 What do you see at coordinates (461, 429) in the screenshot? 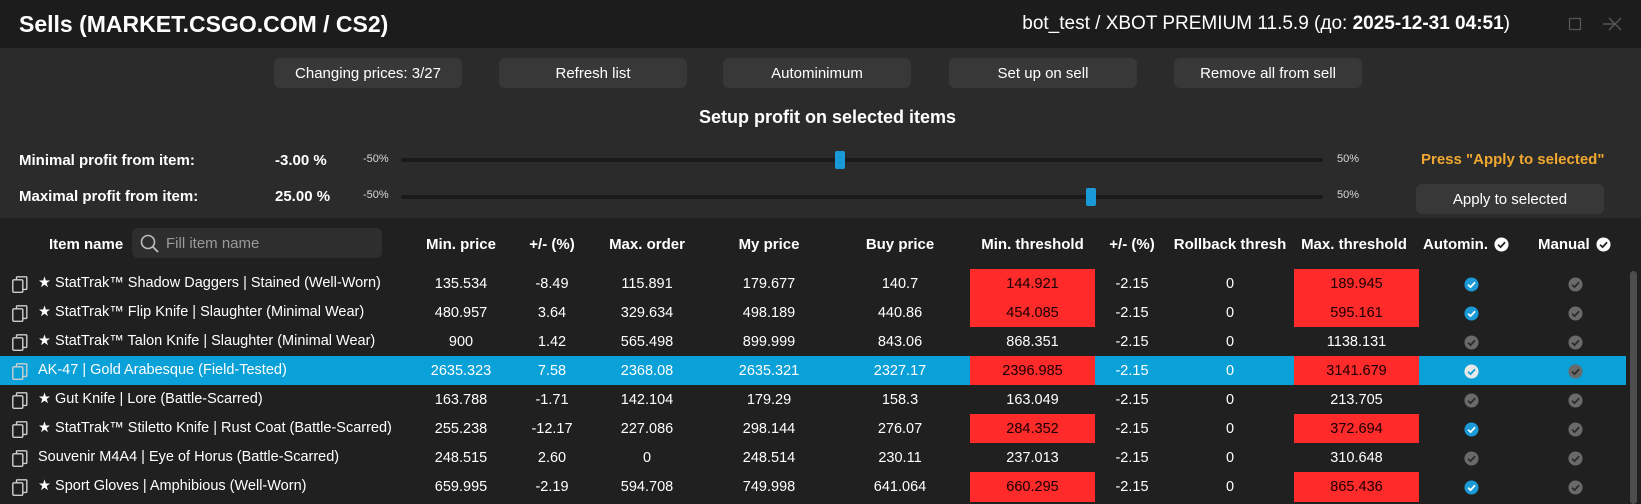
I see `cell-min-price: 255.238` at bounding box center [461, 429].